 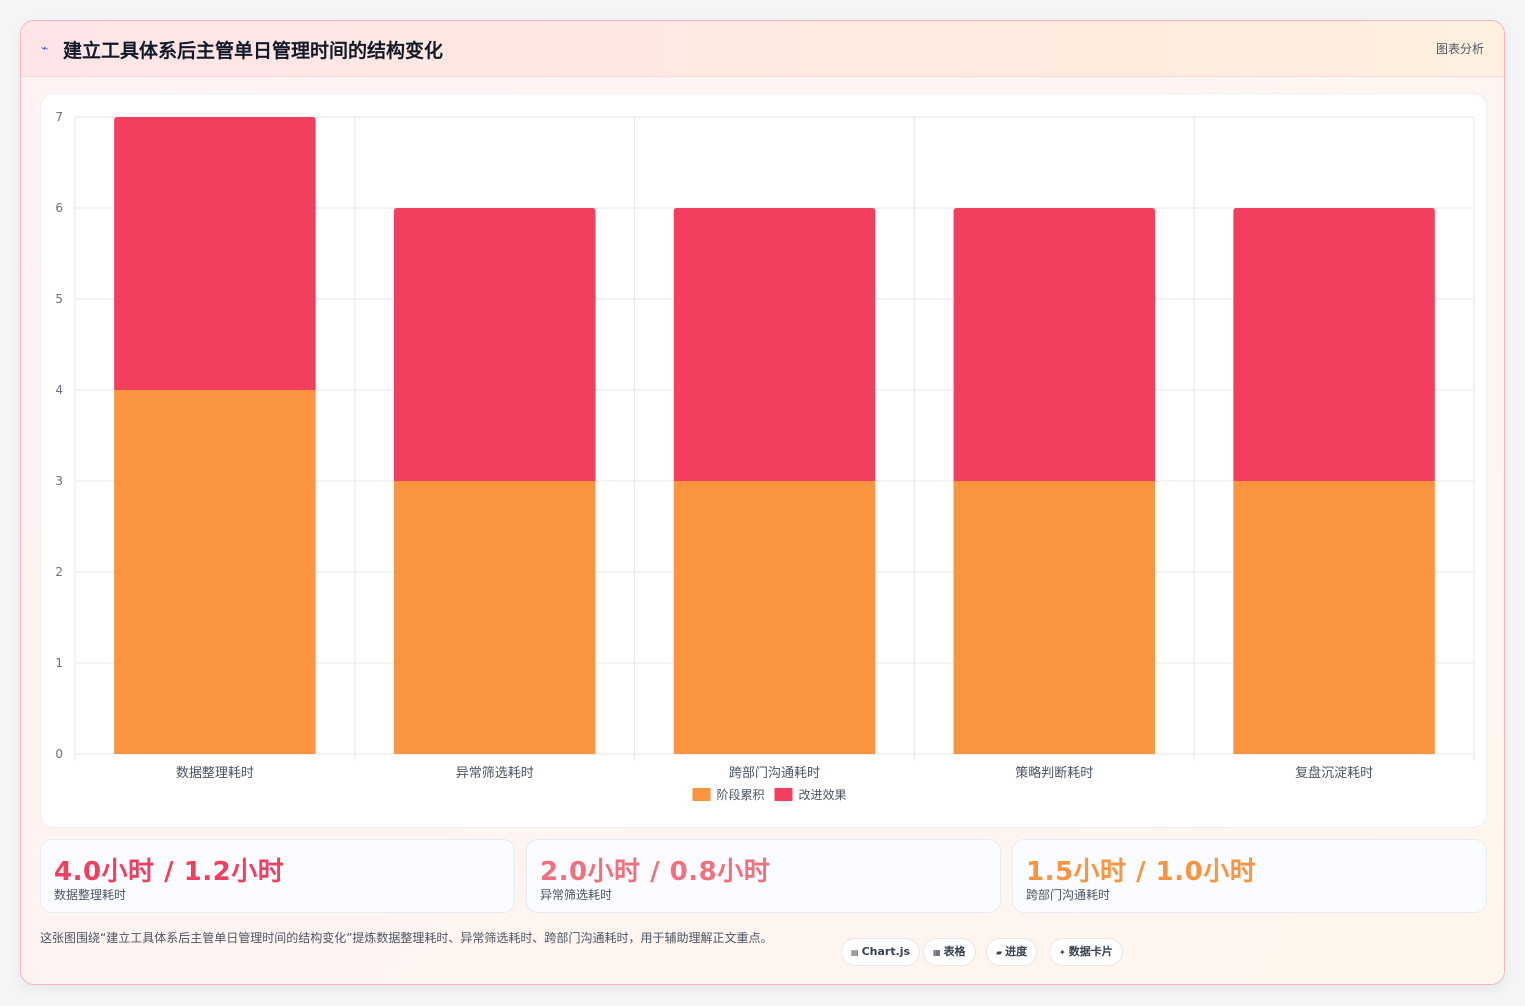 I want to click on chip-label: 表格, so click(x=954, y=951).